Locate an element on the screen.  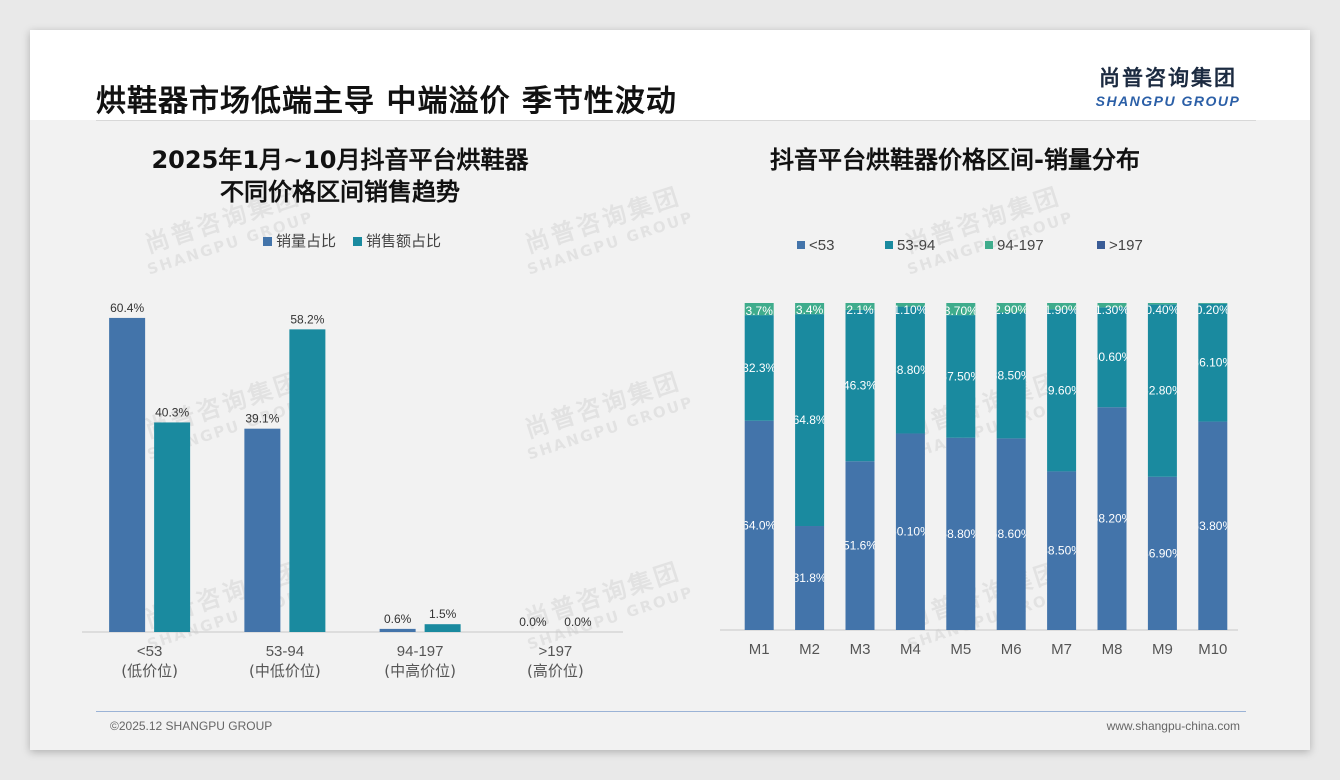
company-logo: 尚普咨询集团 SHANGPU GROUP is located at coordinates (1168, 85).